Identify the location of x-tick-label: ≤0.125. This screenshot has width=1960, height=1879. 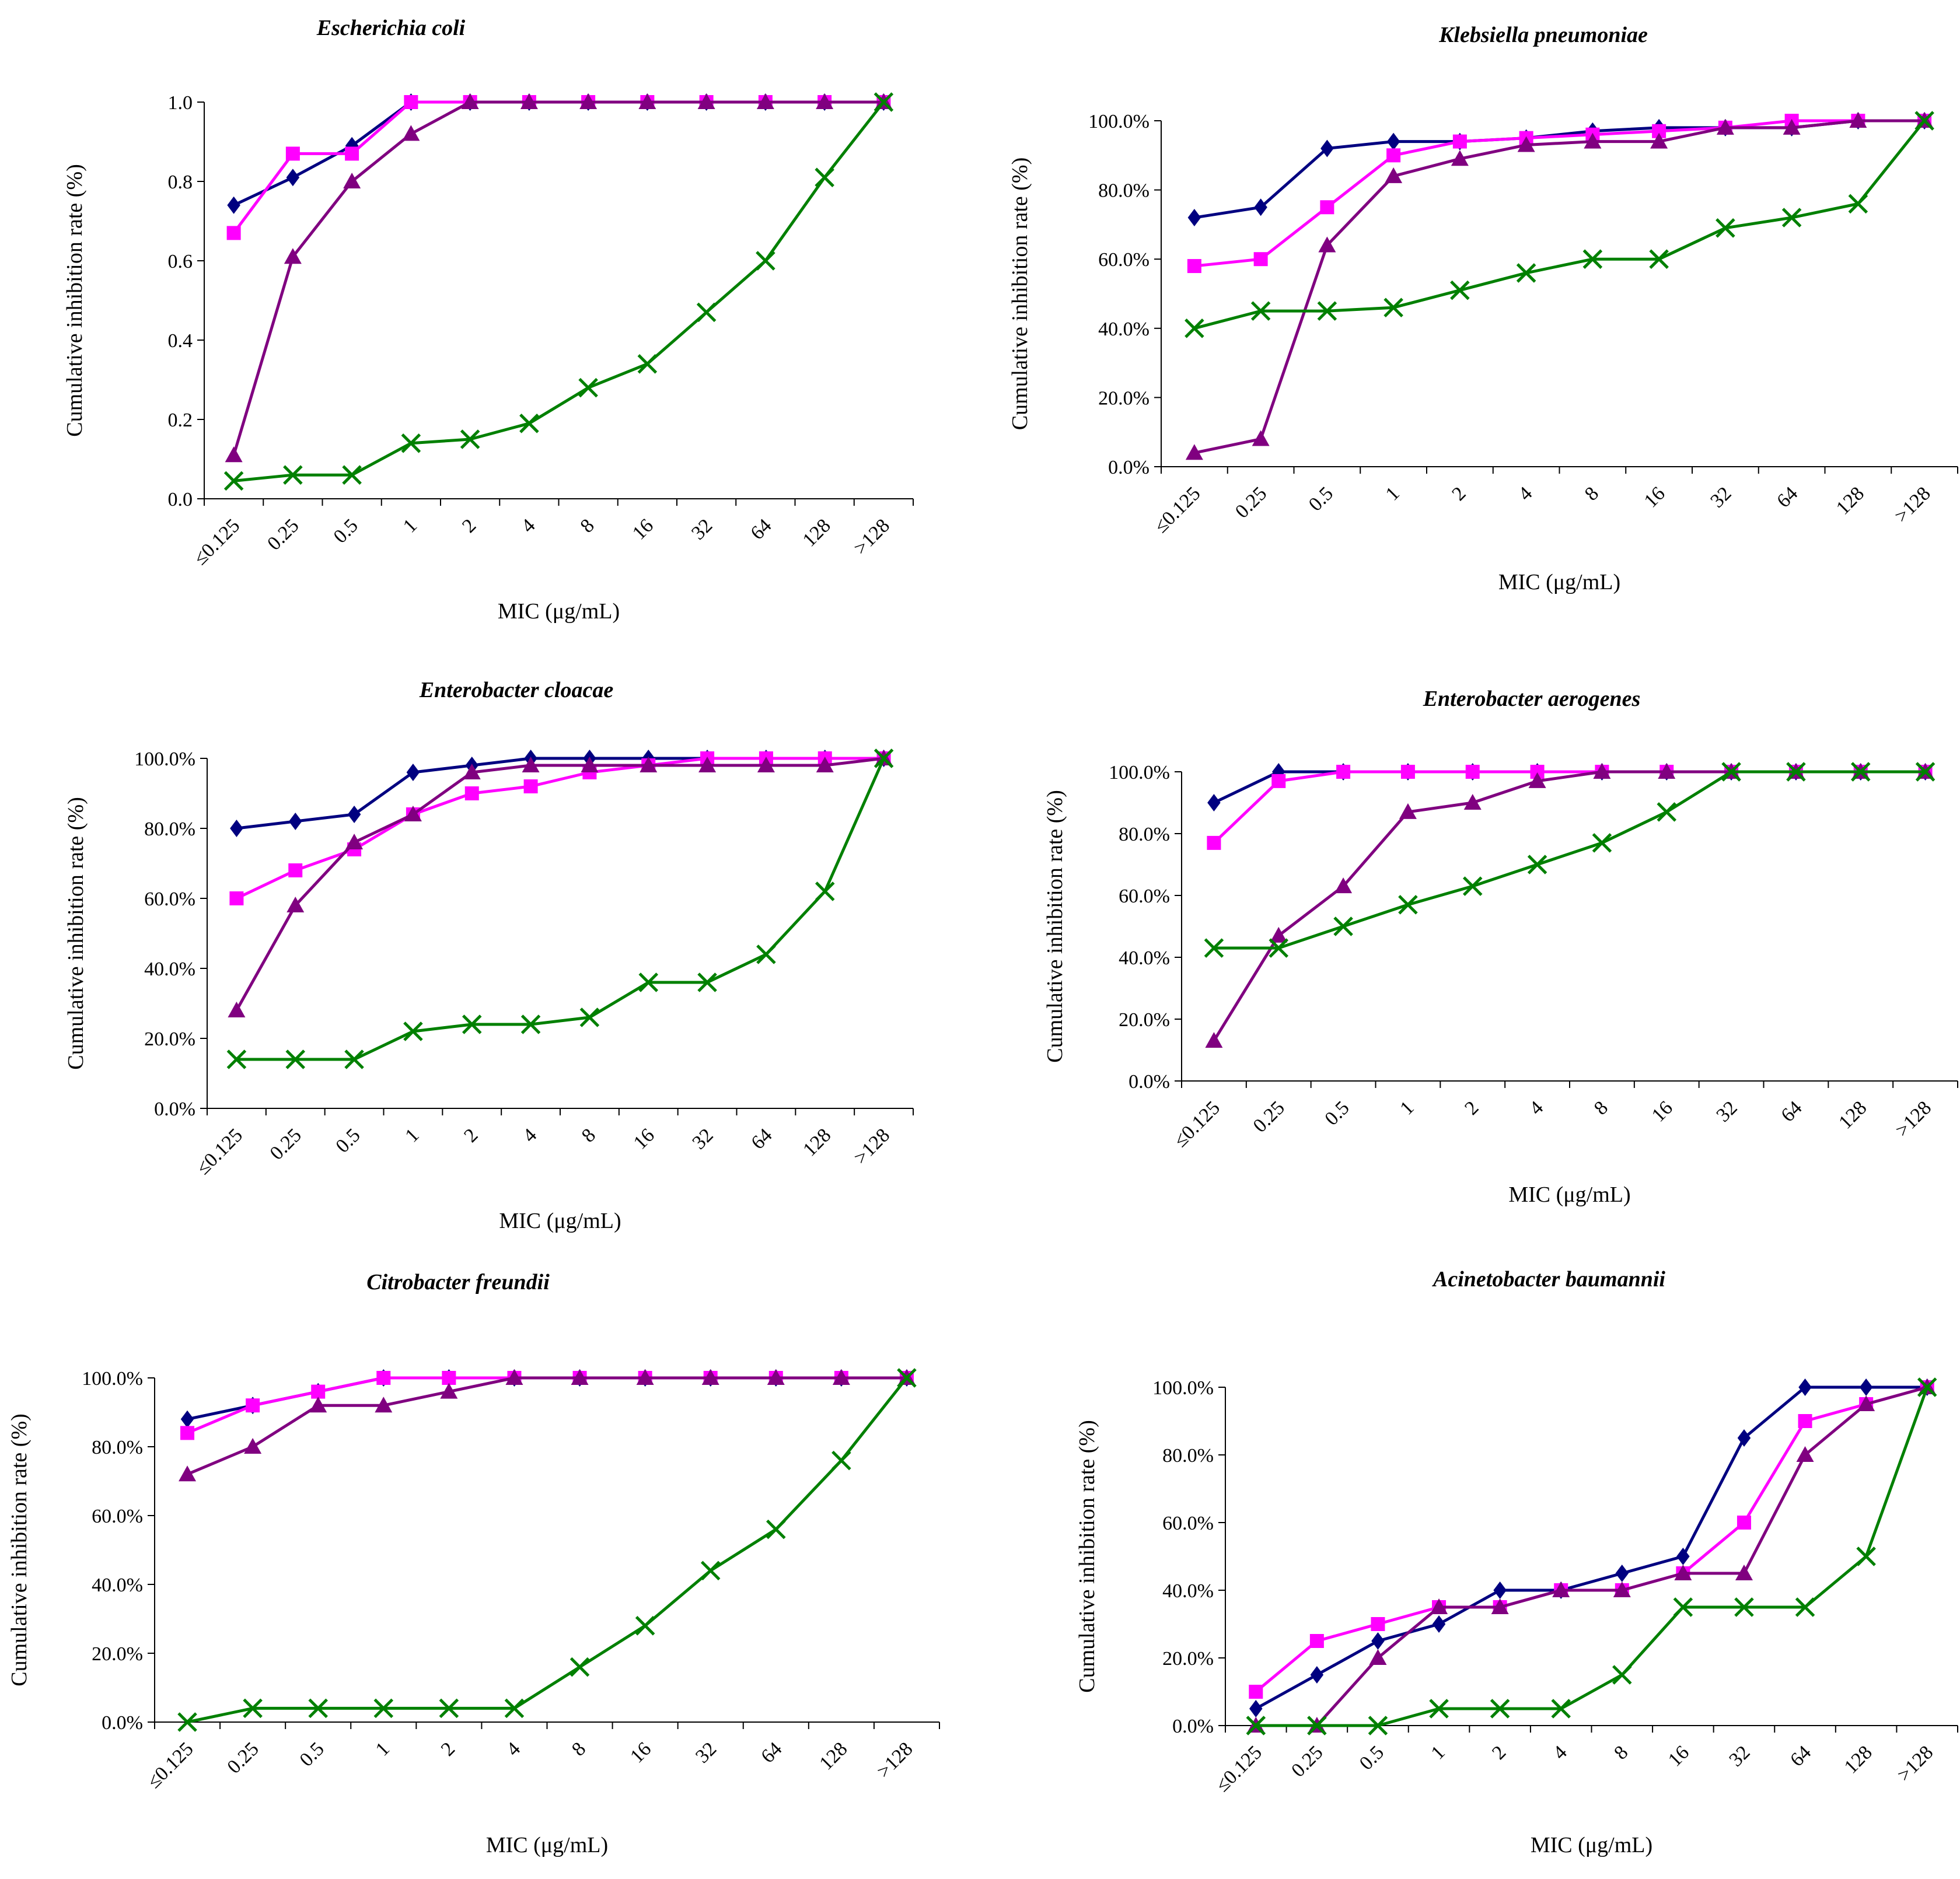
(1197, 1124).